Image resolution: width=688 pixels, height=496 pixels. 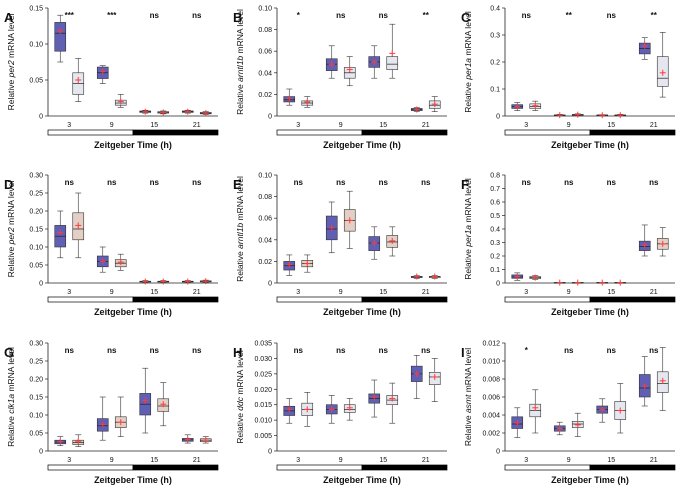 What do you see at coordinates (498, 452) in the screenshot?
I see `y-tick-label: 0` at bounding box center [498, 452].